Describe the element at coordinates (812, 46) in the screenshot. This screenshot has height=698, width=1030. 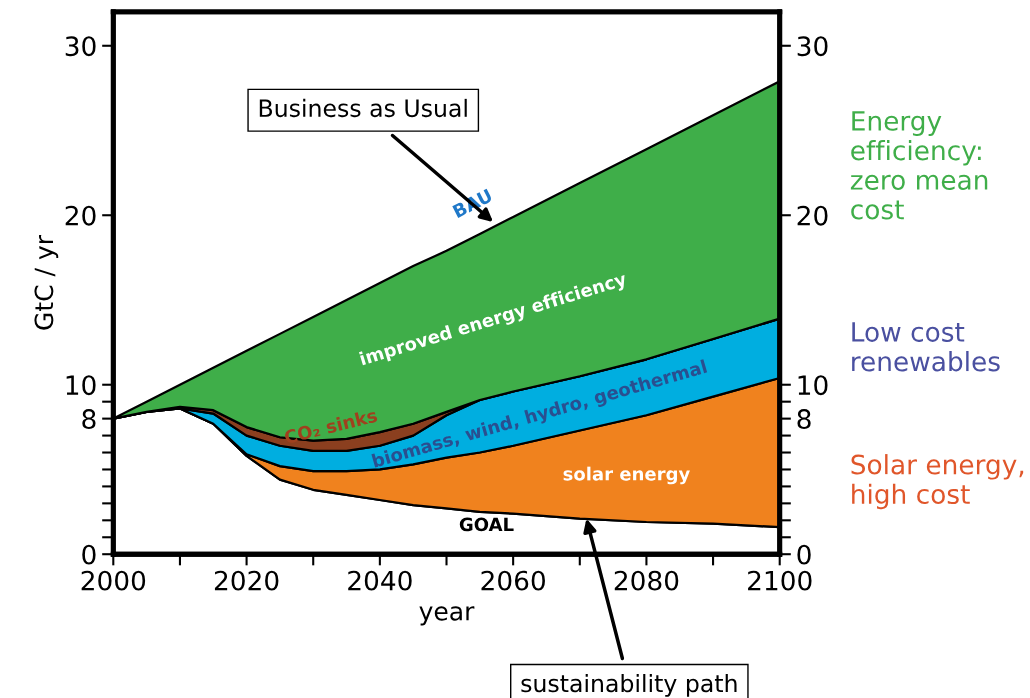
I see `y2-tick-label: 30` at that location.